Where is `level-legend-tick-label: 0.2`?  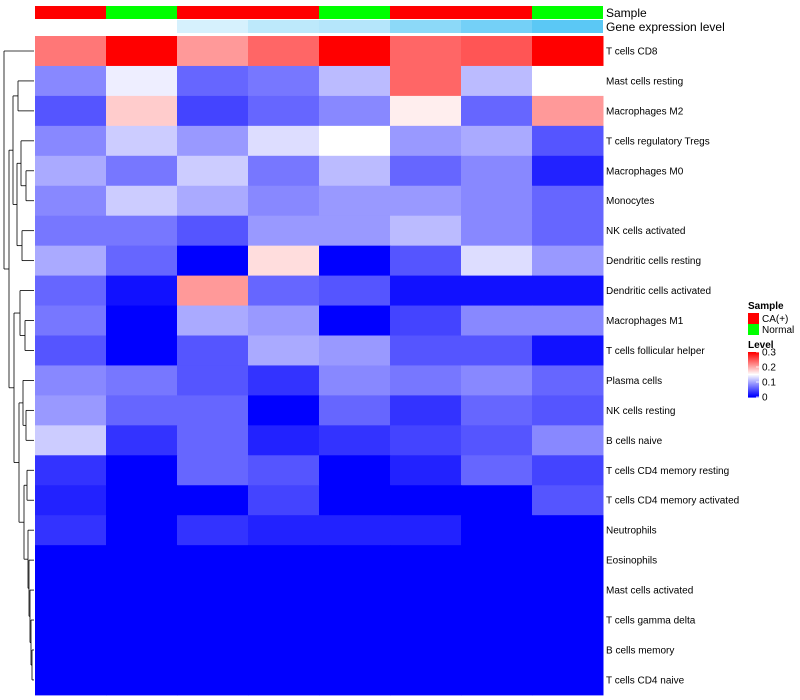 level-legend-tick-label: 0.2 is located at coordinates (769, 368).